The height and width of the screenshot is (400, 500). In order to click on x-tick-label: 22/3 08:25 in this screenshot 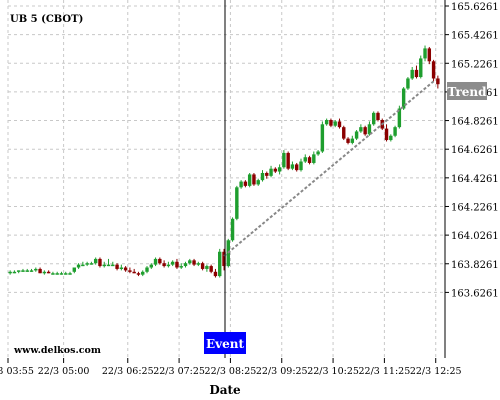, I will do `click(231, 371)`.